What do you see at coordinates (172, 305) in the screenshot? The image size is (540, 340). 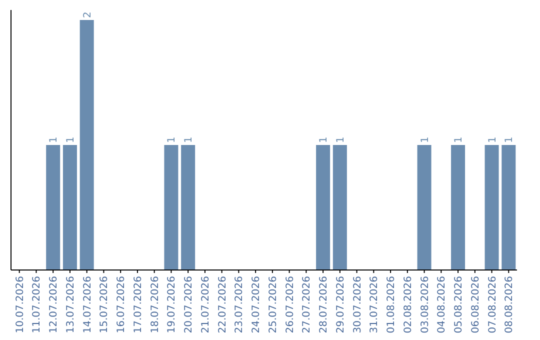 I see `x-tick-label: 19.07.2026` at bounding box center [172, 305].